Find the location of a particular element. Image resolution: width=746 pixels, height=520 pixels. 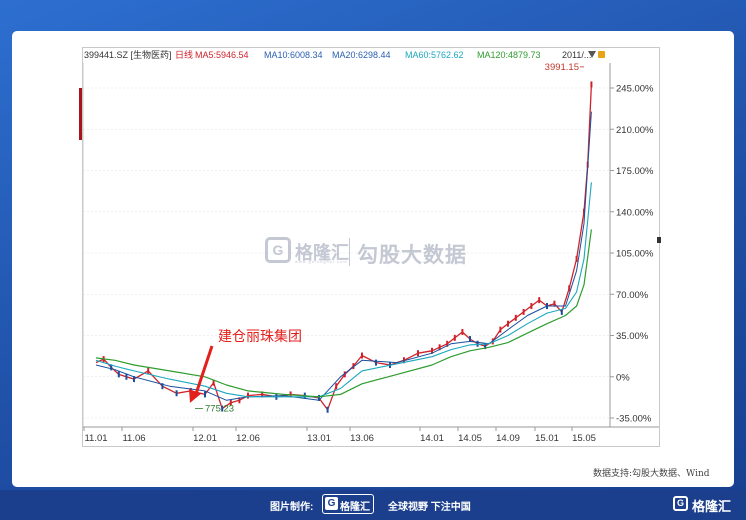

watermark-logo-icon: G is located at coordinates (278, 250).